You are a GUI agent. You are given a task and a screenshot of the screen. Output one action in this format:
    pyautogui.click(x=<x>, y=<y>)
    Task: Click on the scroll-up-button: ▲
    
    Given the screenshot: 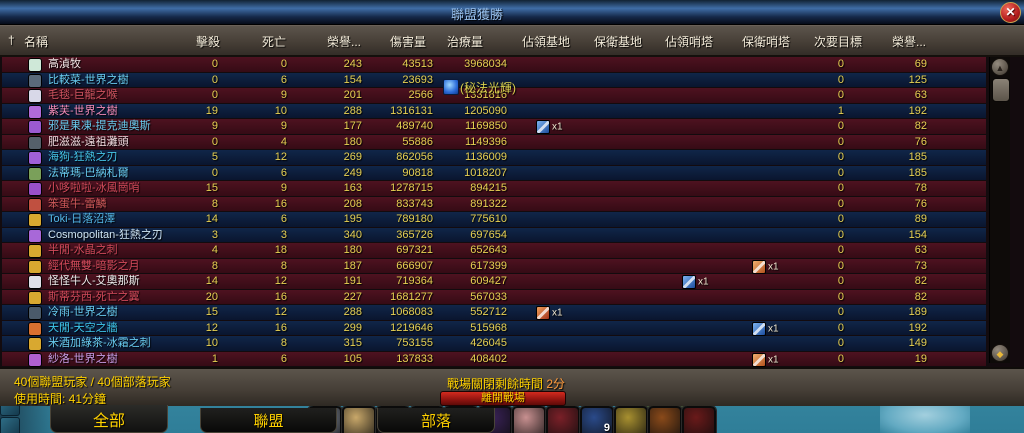 What is the action you would take?
    pyautogui.click(x=1000, y=67)
    